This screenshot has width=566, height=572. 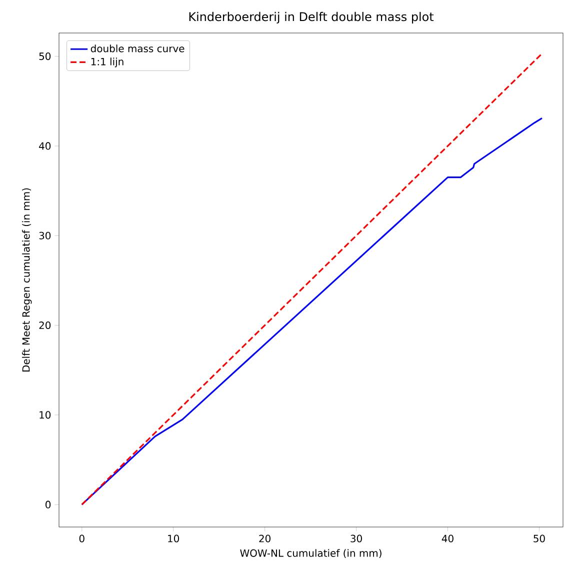 What do you see at coordinates (448, 538) in the screenshot?
I see `x-tick-label: 40` at bounding box center [448, 538].